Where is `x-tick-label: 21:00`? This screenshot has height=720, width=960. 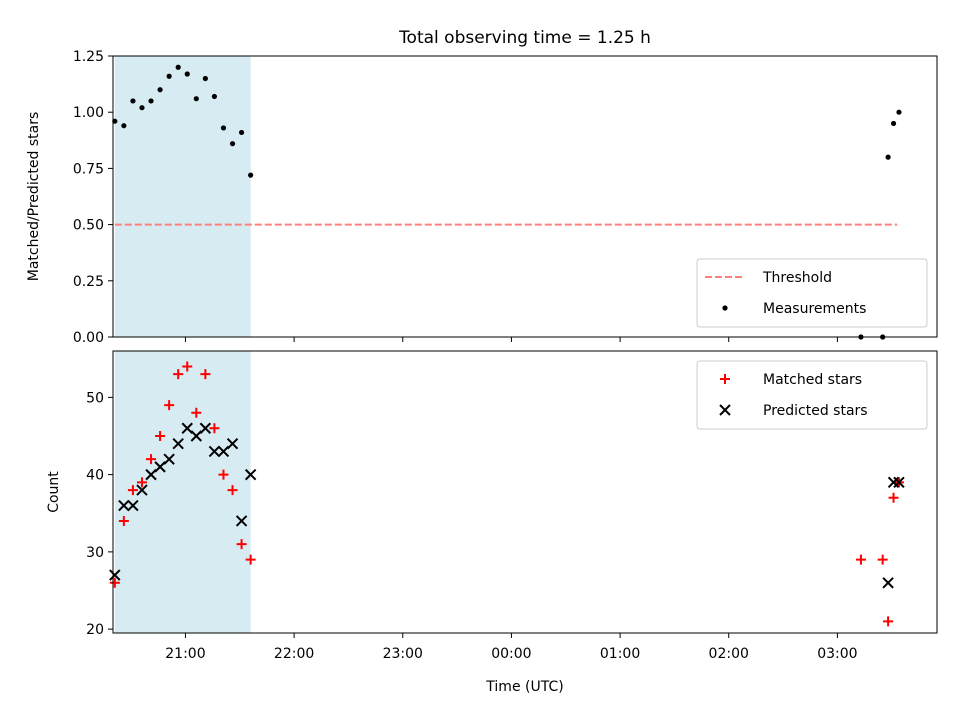 x-tick-label: 21:00 is located at coordinates (185, 654).